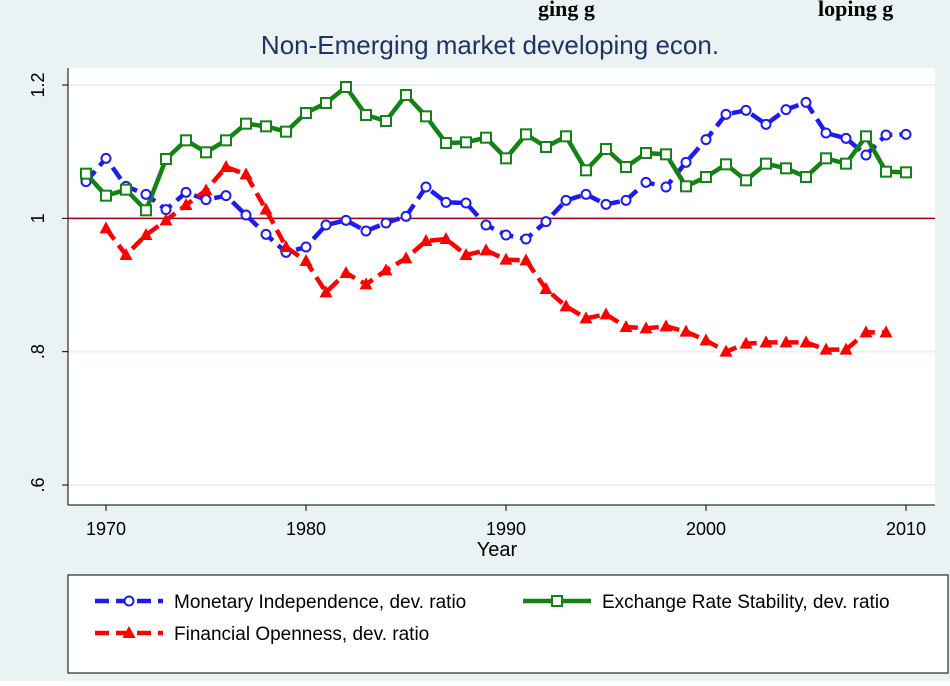  What do you see at coordinates (106, 529) in the screenshot?
I see `x-tick-label: 1970` at bounding box center [106, 529].